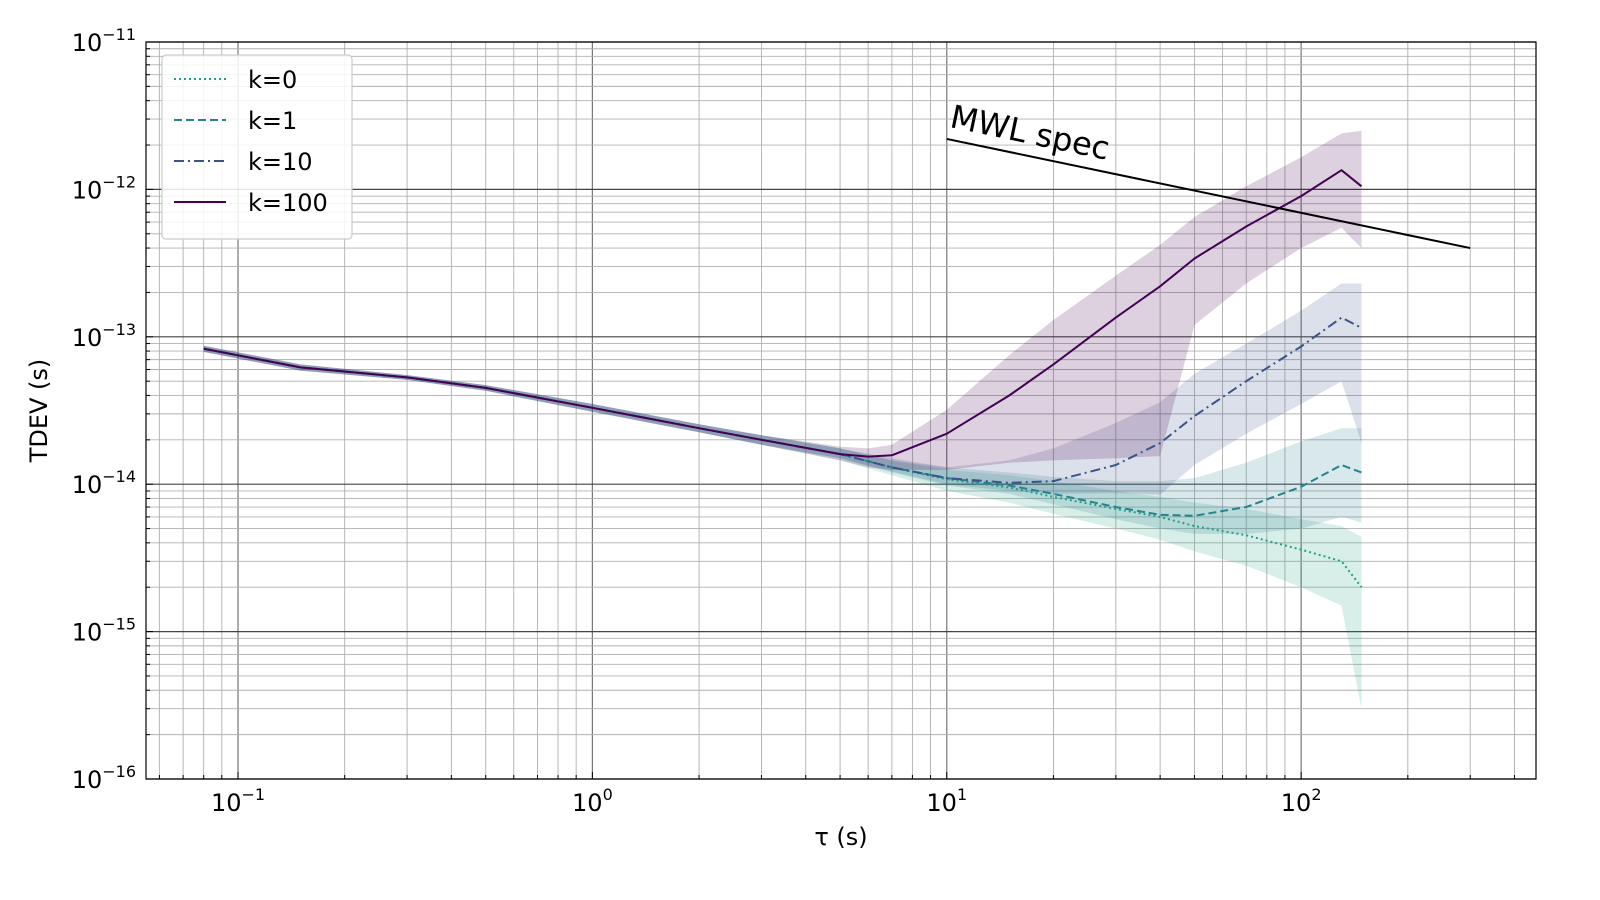 The image size is (1600, 900). What do you see at coordinates (288, 203) in the screenshot?
I see `legend-label: k=100` at bounding box center [288, 203].